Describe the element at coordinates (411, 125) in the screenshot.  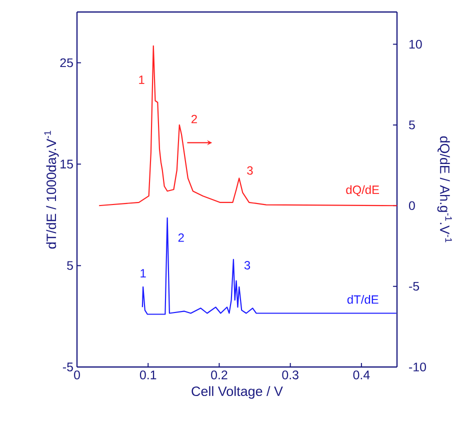
I see `y2-tick-label: 5` at that location.